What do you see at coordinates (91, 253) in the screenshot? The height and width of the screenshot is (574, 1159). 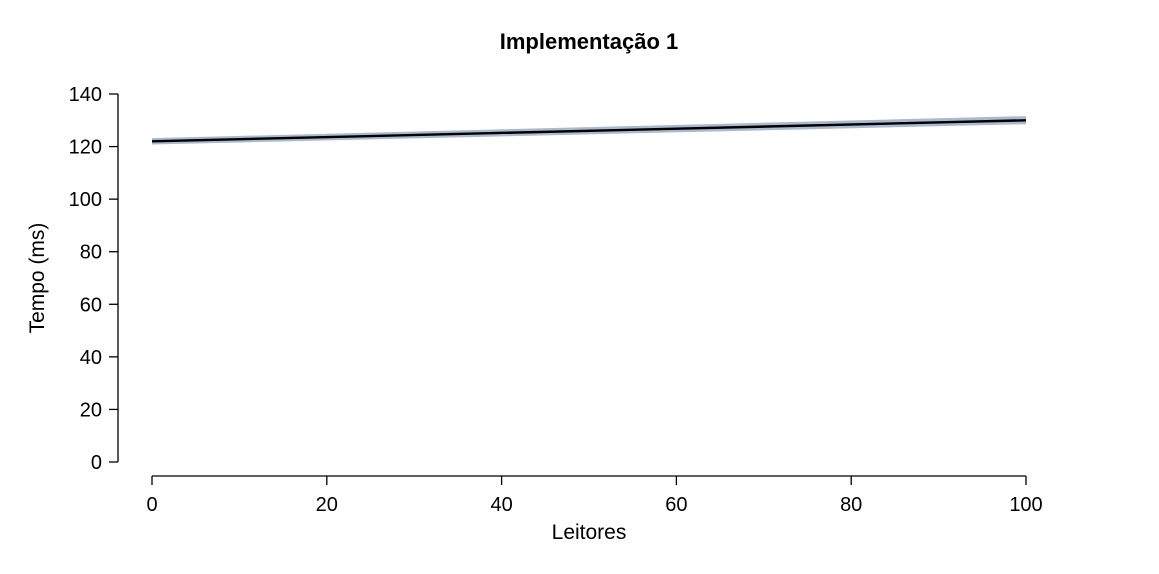 I see `y-tick-label: 80` at bounding box center [91, 253].